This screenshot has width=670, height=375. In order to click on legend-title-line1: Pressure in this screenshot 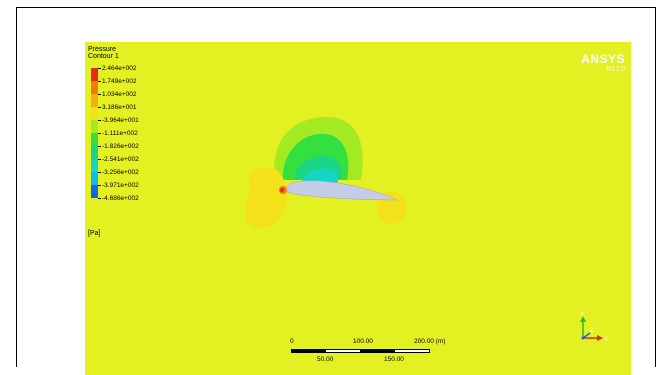, I will do `click(102, 49)`.